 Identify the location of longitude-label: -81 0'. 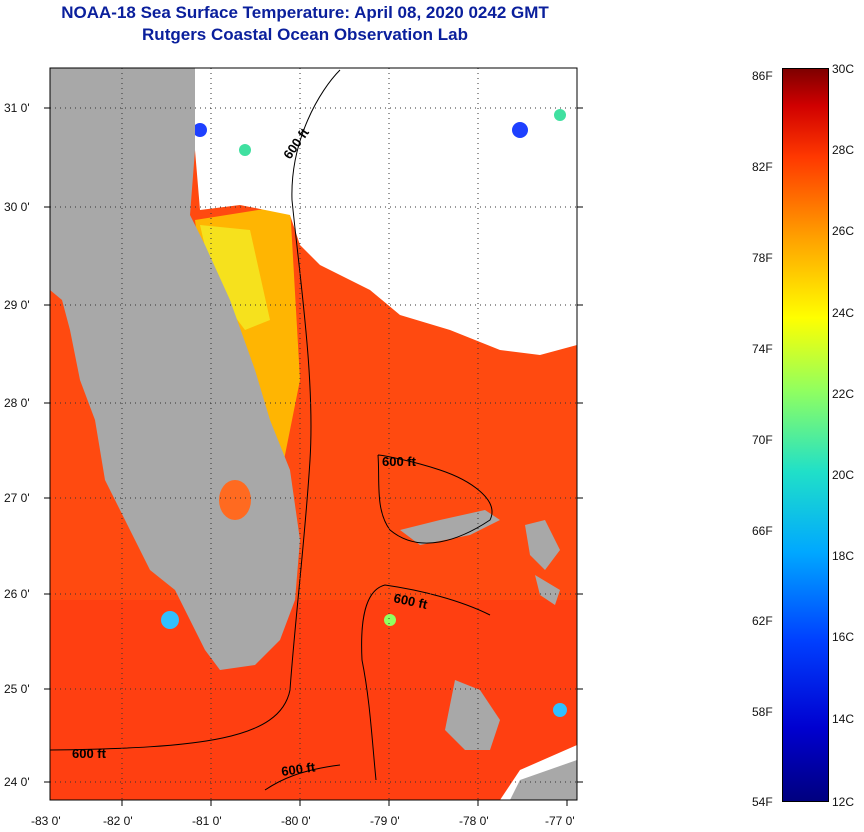
(207, 821).